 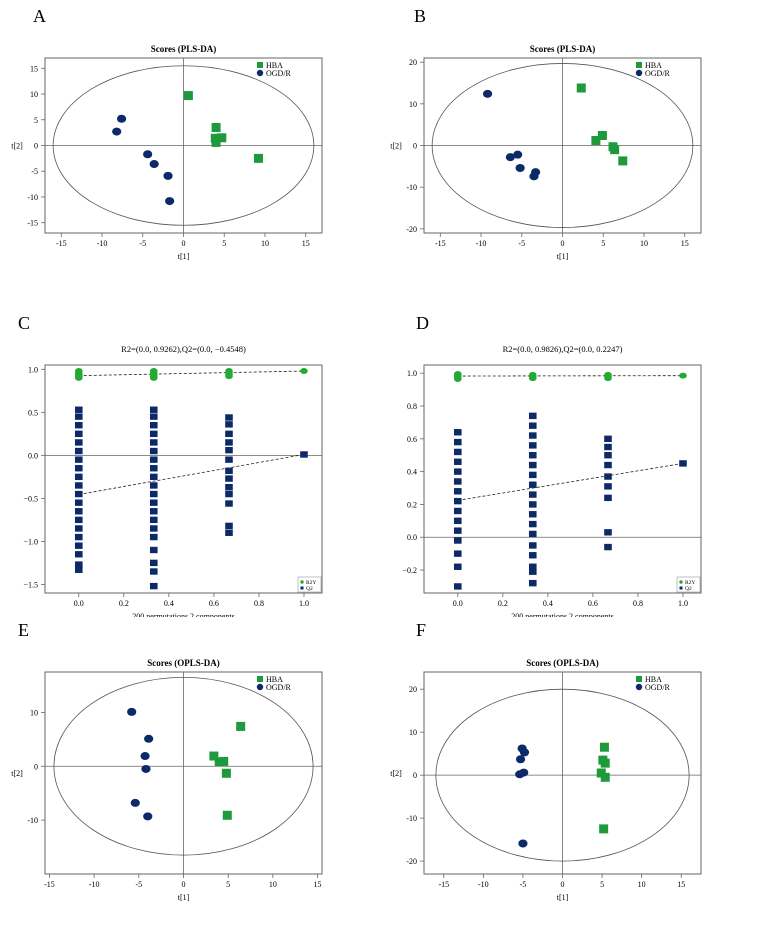 What do you see at coordinates (302, 588) in the screenshot?
I see `legend-marker-q2` at bounding box center [302, 588].